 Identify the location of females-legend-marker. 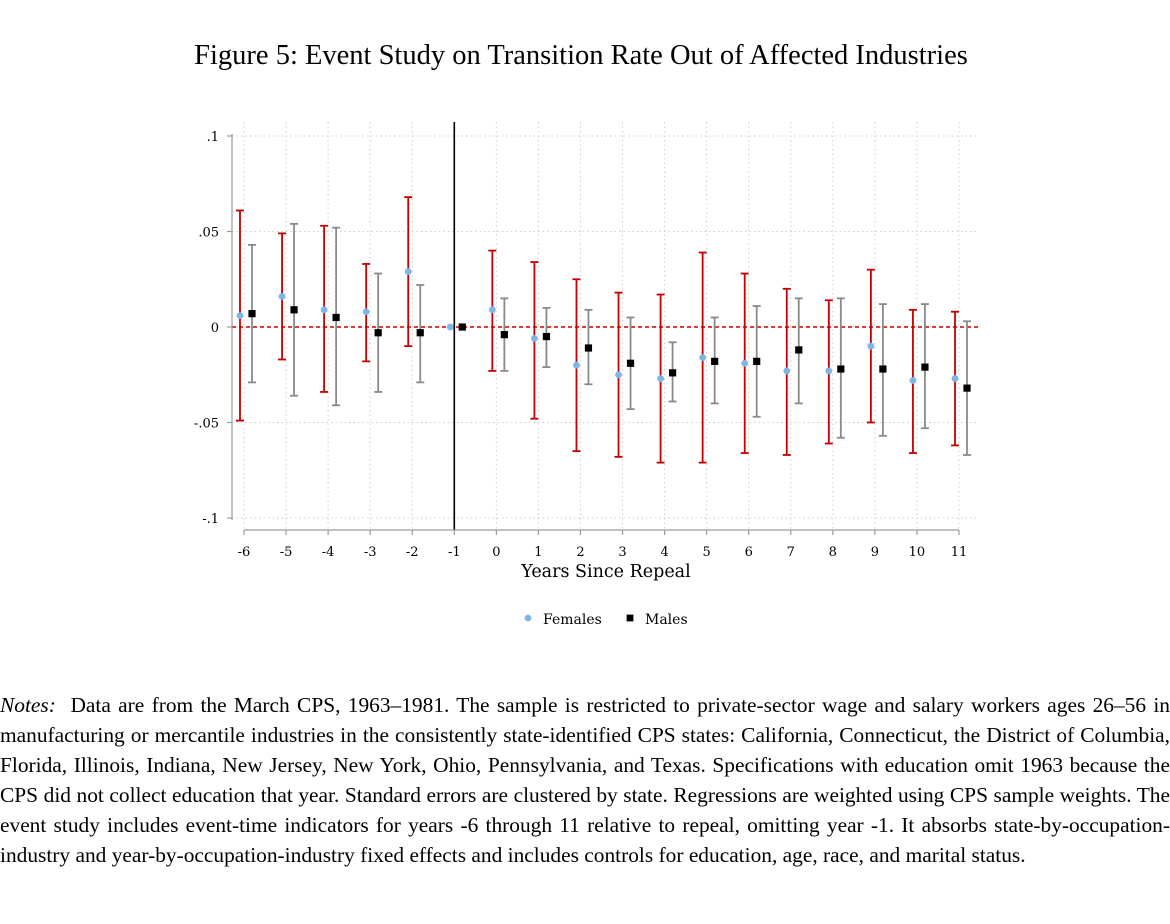
(528, 618).